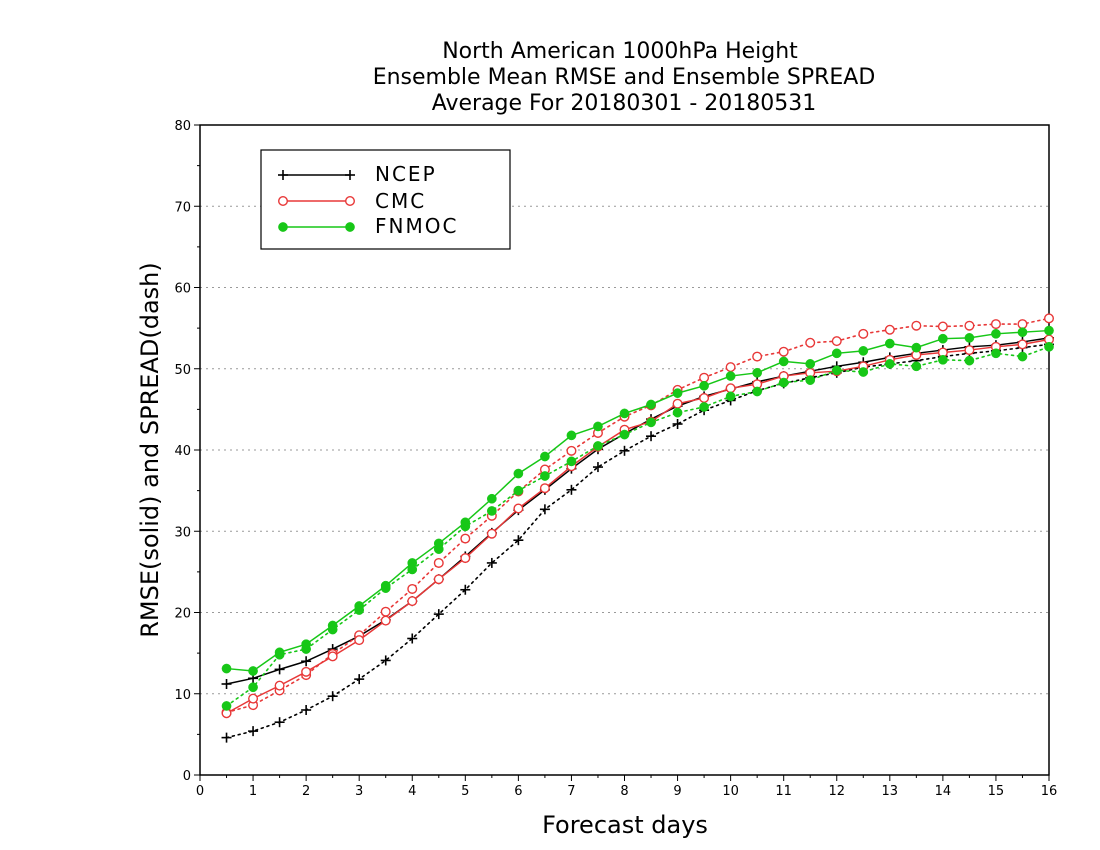 The image size is (1100, 850). Describe the element at coordinates (350, 227) in the screenshot. I see `legend-marker-fnmoc` at that location.